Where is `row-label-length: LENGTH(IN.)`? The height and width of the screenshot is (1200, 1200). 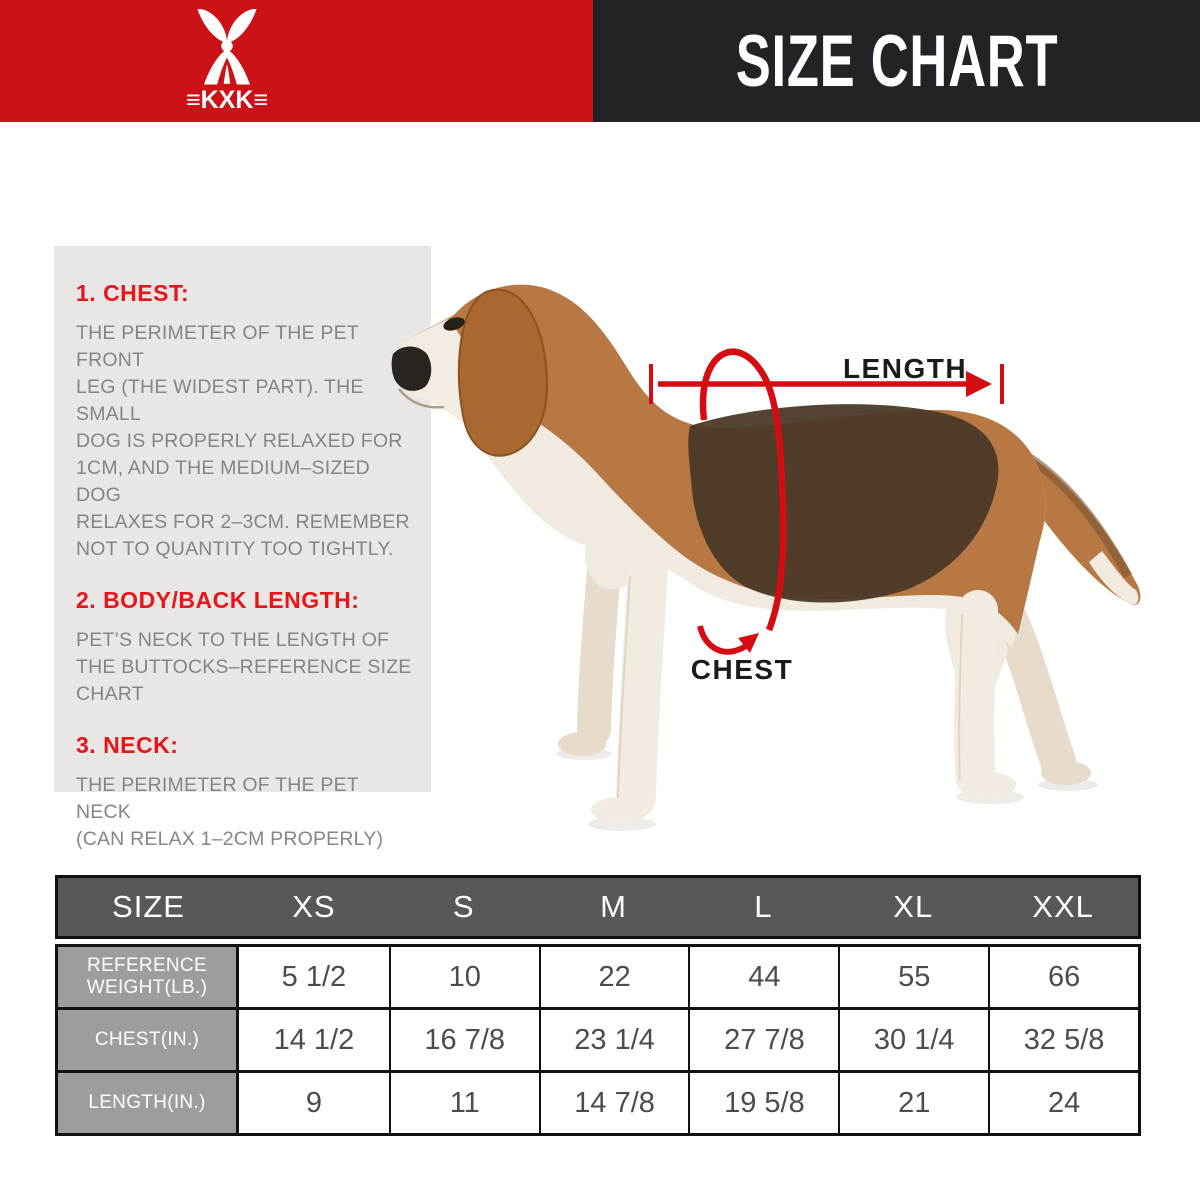
row-label-length: LENGTH(IN.) is located at coordinates (148, 1103).